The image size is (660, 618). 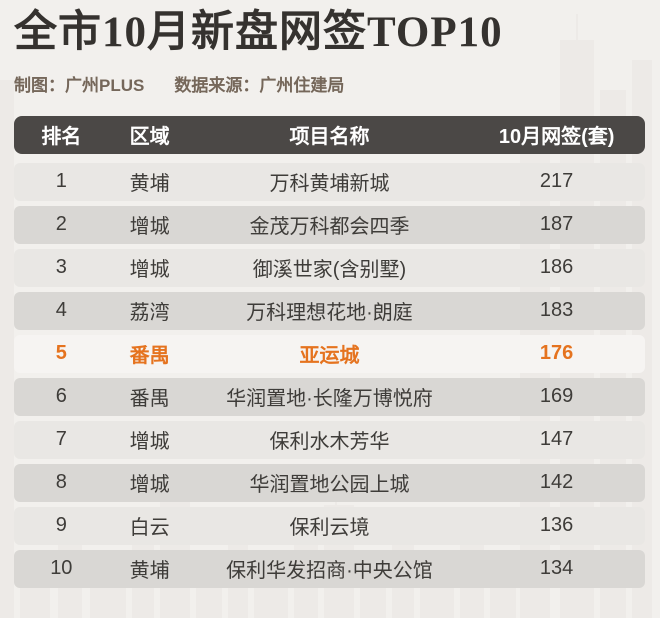 I want to click on table-row: 10 黄埔 保利华发招商·中央公馆 134, so click(x=329, y=568).